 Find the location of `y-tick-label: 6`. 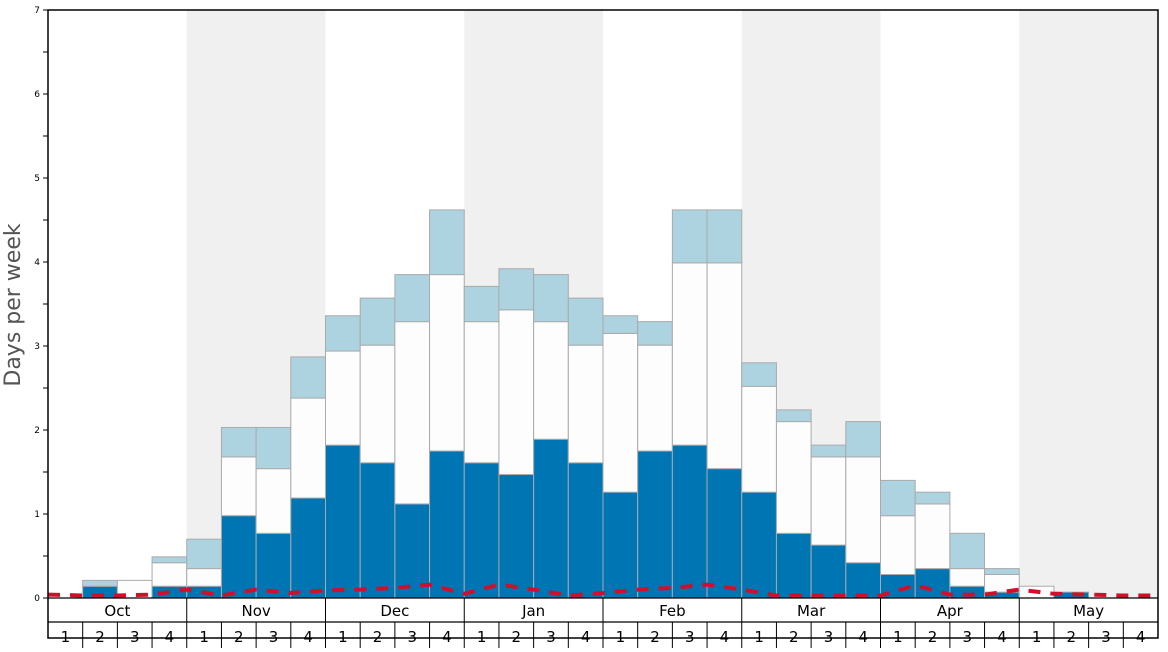

y-tick-label: 6 is located at coordinates (37, 95).